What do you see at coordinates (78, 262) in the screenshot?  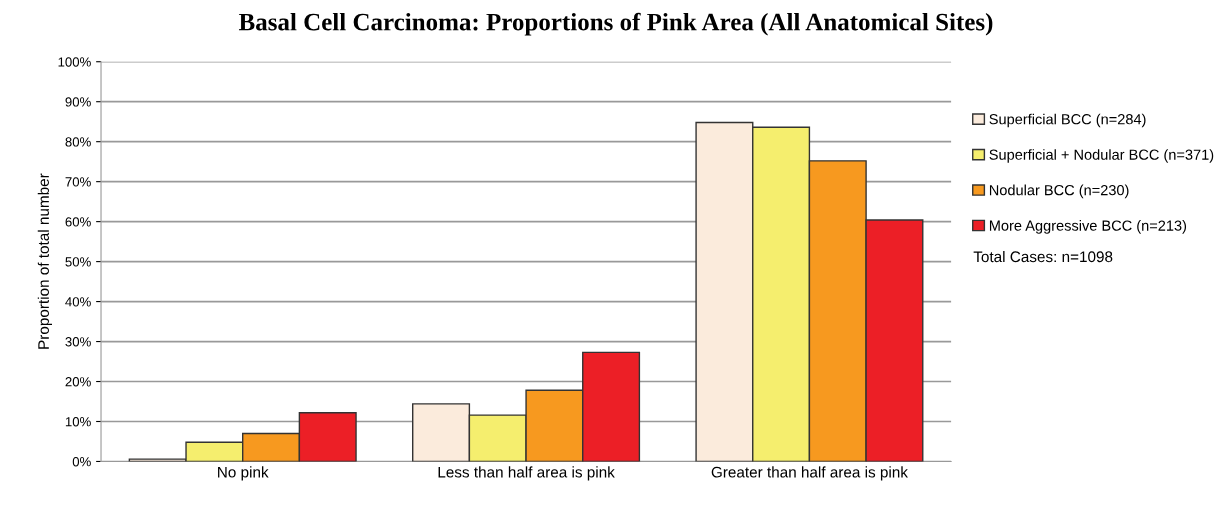 I see `y-tick-label: 50%` at bounding box center [78, 262].